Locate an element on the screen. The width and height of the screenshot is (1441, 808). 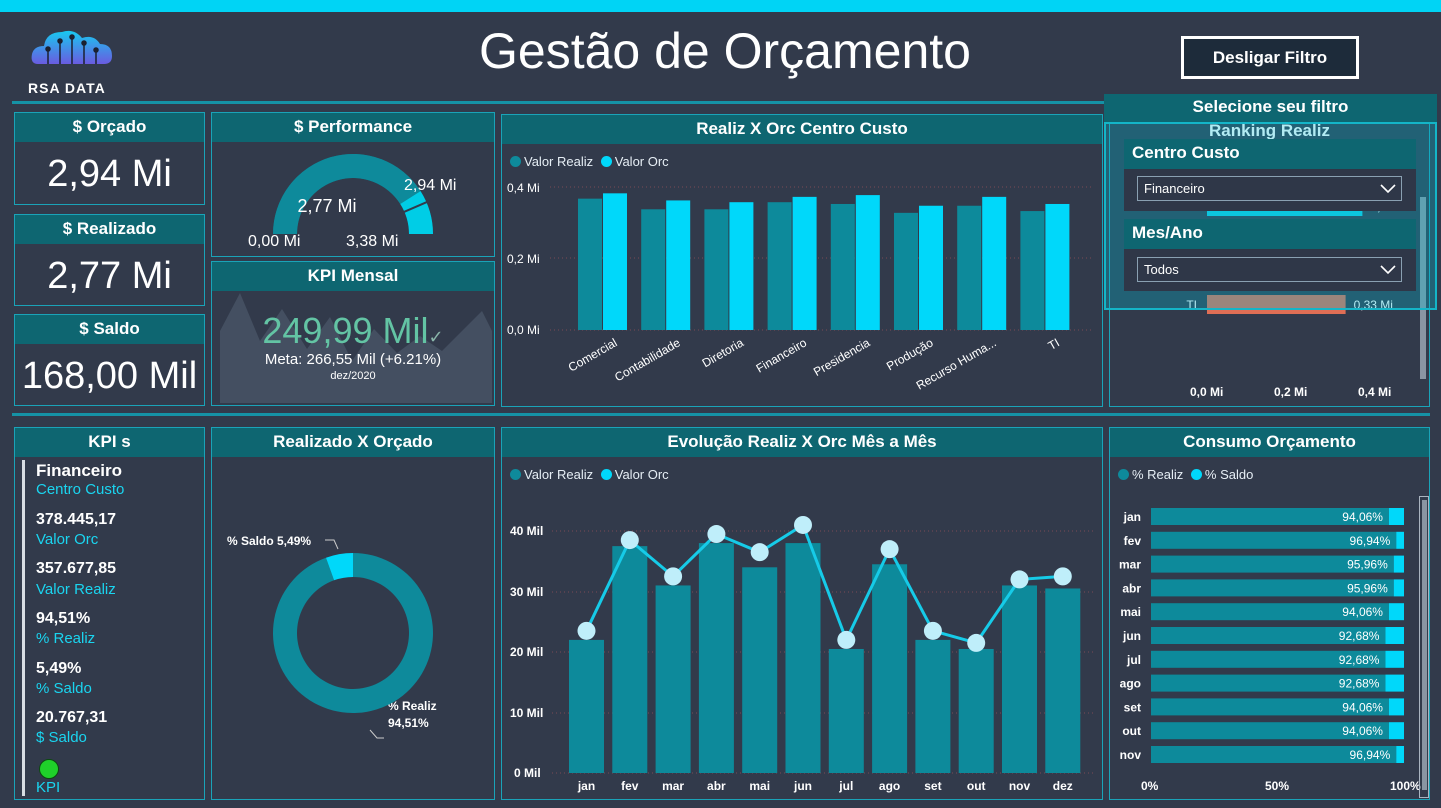
y-tick: out is located at coordinates (1131, 731).